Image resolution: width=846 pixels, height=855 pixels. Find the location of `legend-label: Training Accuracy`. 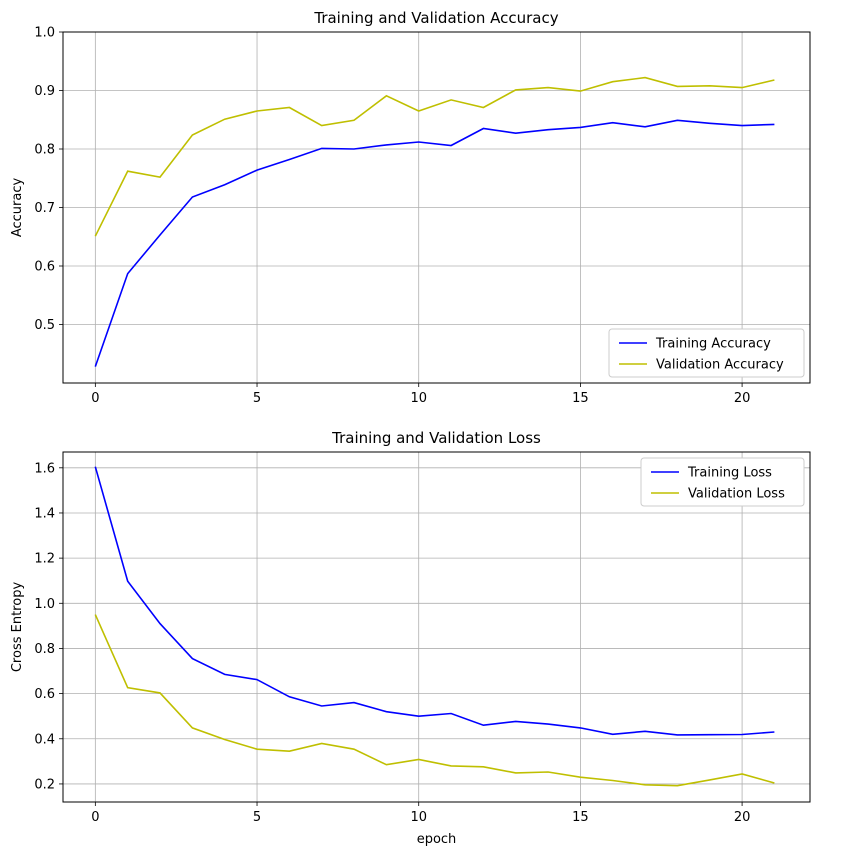

legend-label: Training Accuracy is located at coordinates (713, 344).